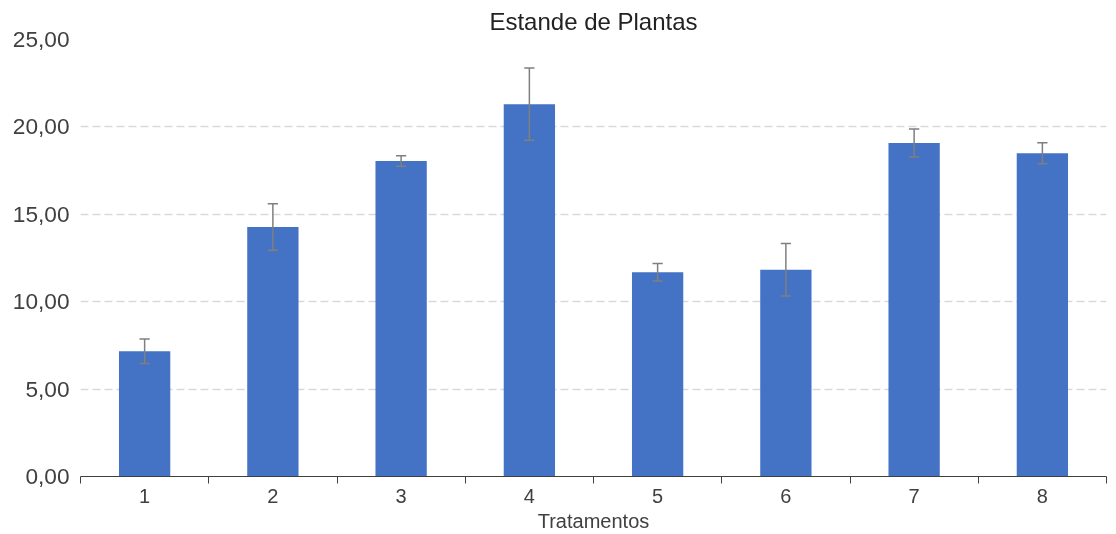 The height and width of the screenshot is (534, 1116). Describe the element at coordinates (41, 301) in the screenshot. I see `y-tick-label: 10,00` at that location.